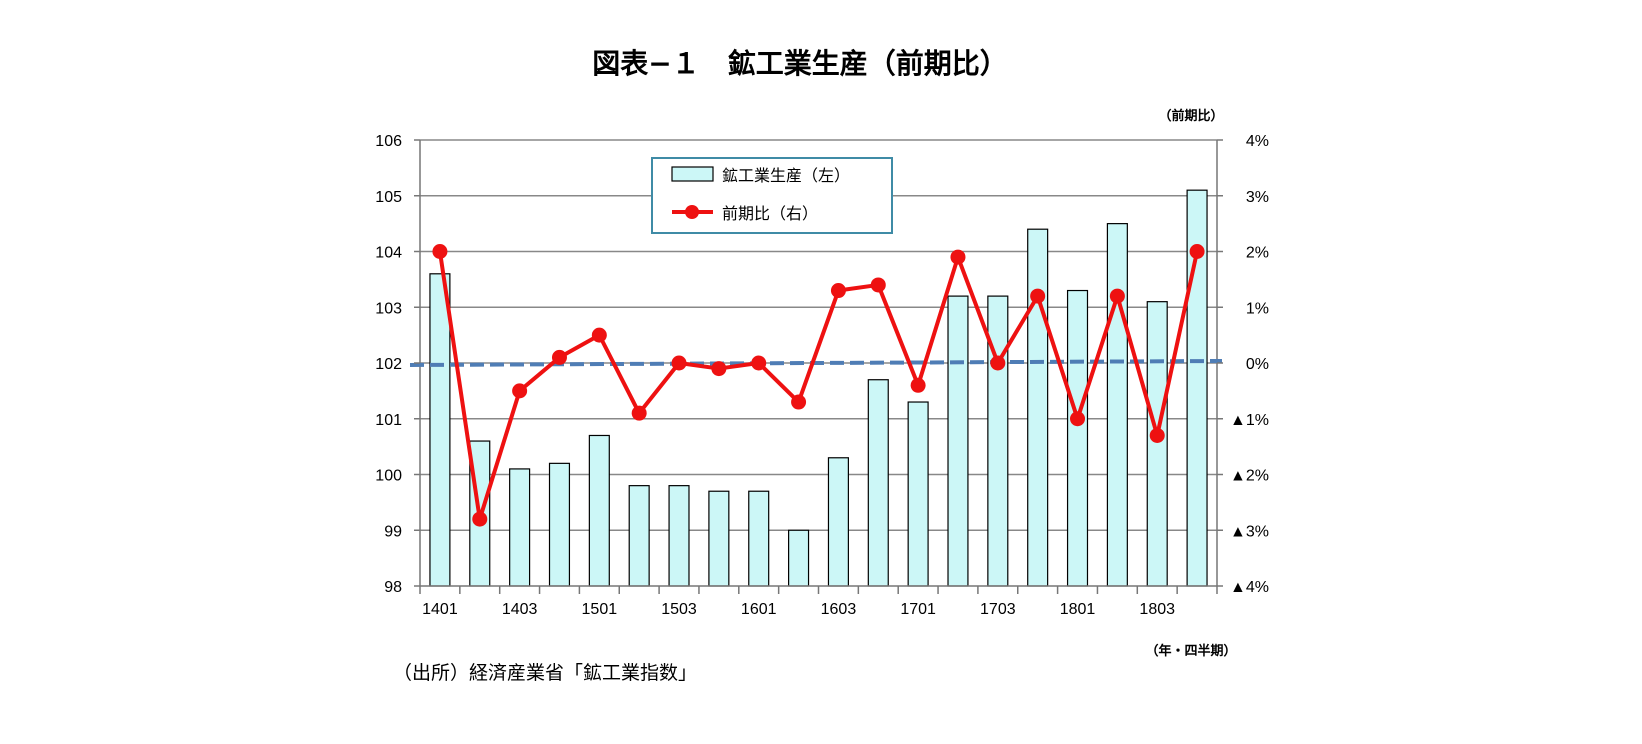 The image size is (1642, 744). I want to click on x-axis-ticks: 1401 1403 1501 1503 1601 1603 1701 1703 1801 1803, so click(818, 602).